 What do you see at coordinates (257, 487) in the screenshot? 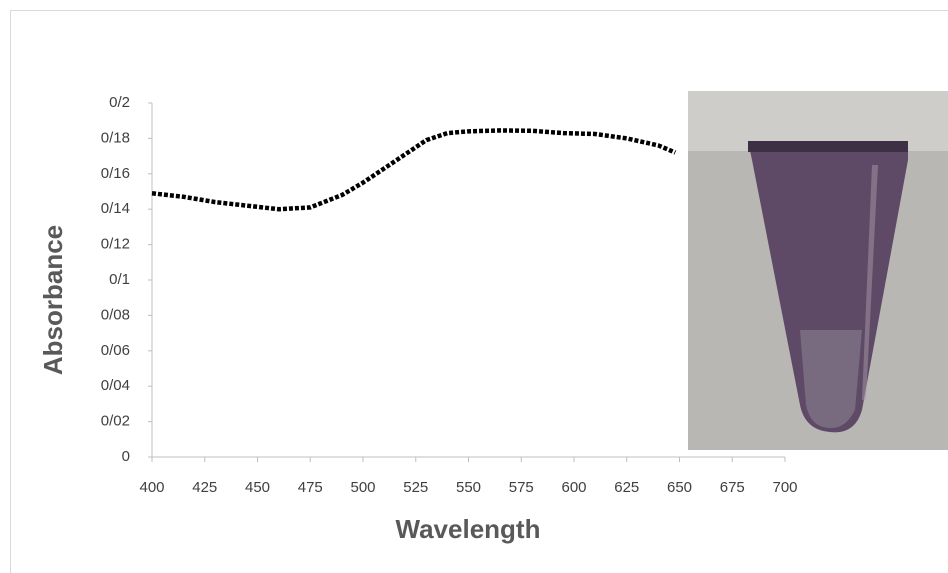
I see `x-tick-label: 450` at bounding box center [257, 487].